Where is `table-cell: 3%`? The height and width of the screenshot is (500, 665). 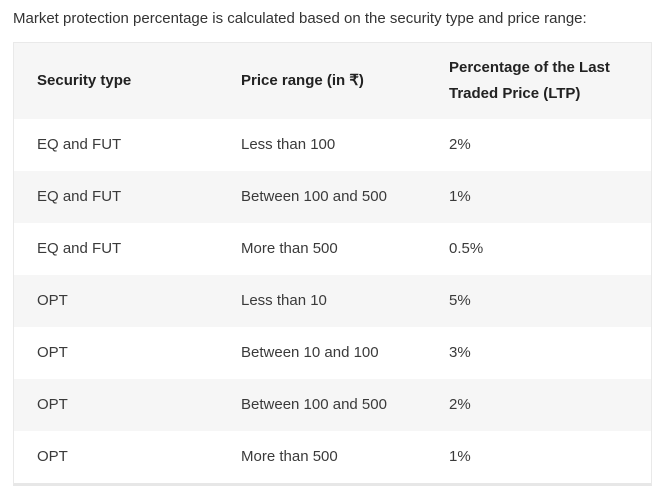 table-cell: 3% is located at coordinates (460, 352).